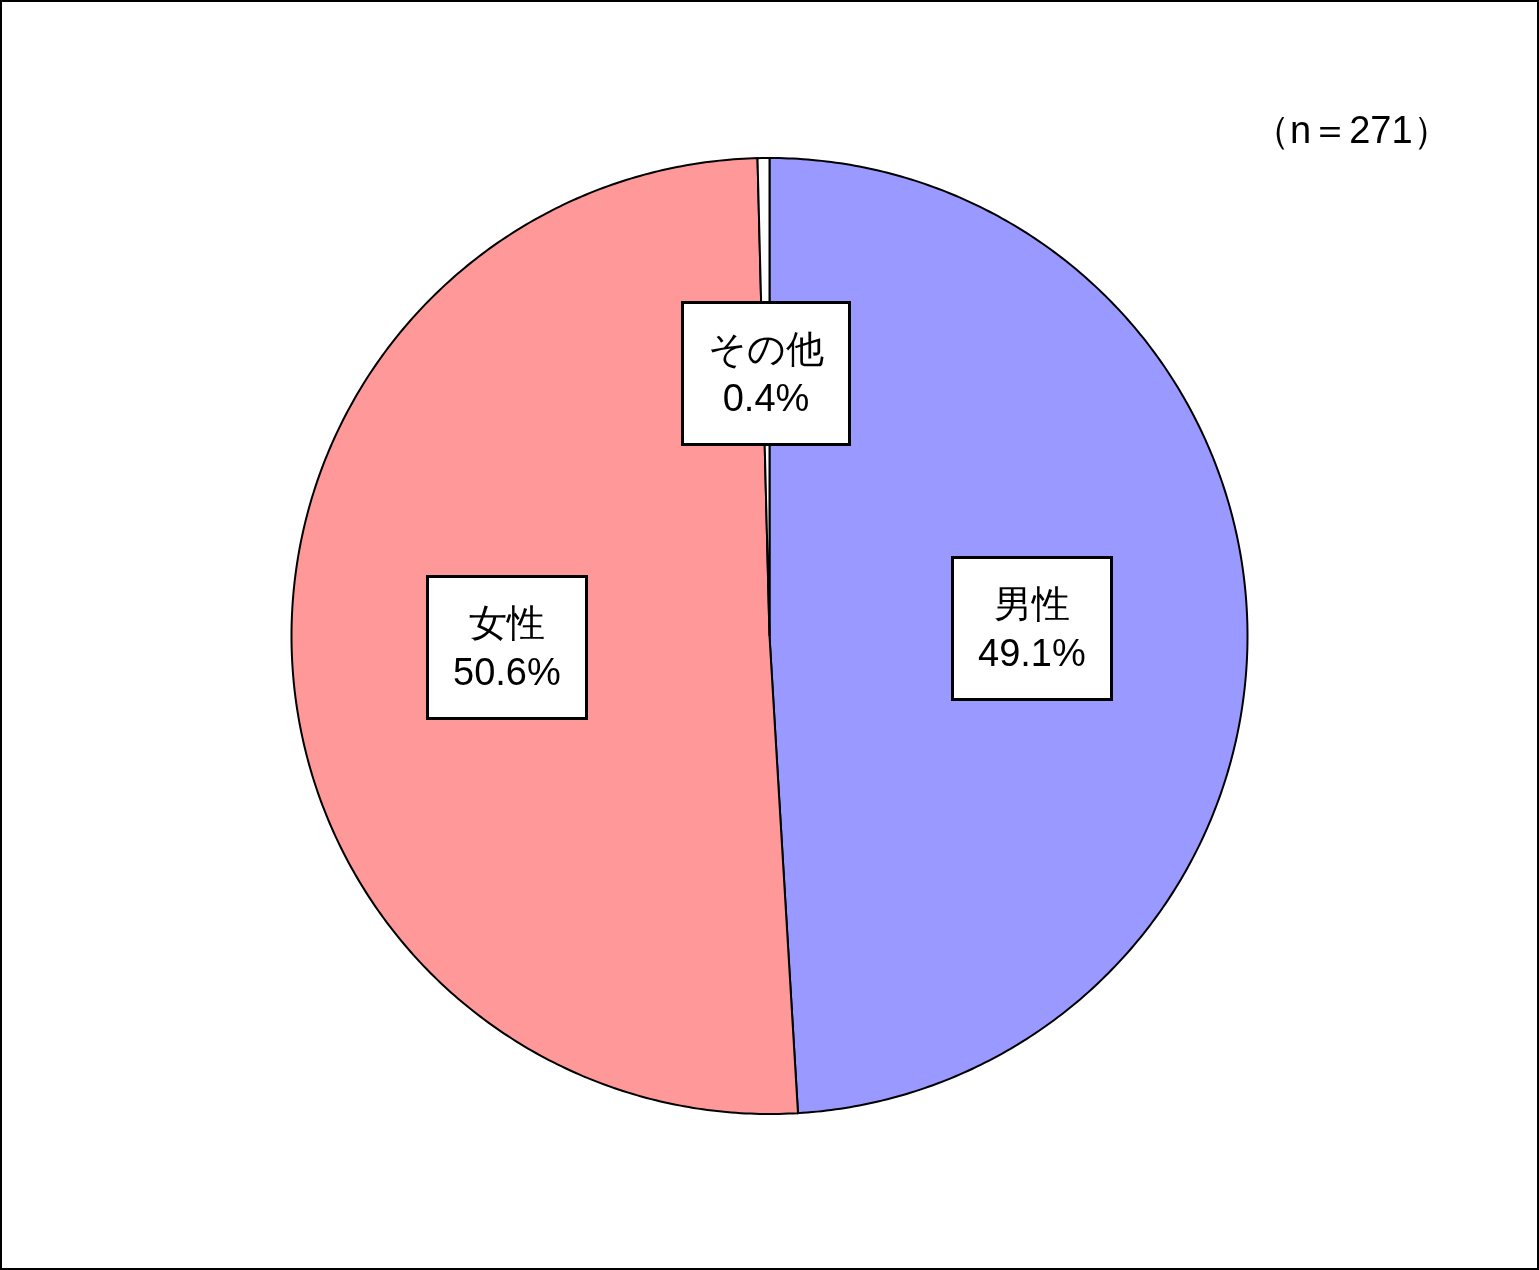 This screenshot has width=1539, height=1270. Describe the element at coordinates (1032, 653) in the screenshot. I see `data-label: 49.1%` at that location.